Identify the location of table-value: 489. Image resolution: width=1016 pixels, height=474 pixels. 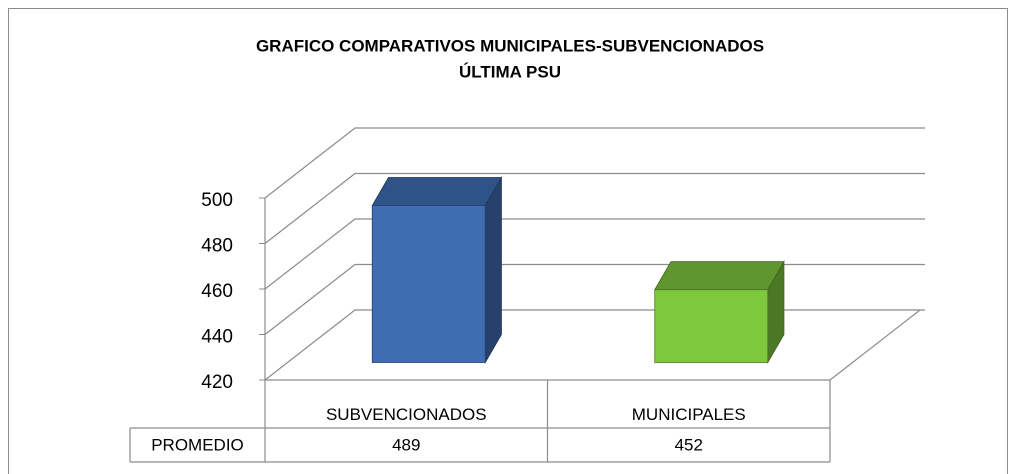
(406, 444).